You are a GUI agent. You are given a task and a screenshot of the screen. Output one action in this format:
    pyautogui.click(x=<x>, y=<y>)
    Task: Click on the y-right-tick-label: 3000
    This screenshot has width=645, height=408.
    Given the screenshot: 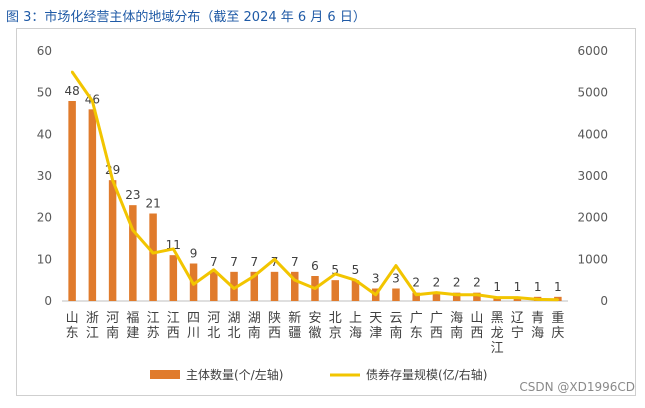 What is the action you would take?
    pyautogui.click(x=592, y=176)
    